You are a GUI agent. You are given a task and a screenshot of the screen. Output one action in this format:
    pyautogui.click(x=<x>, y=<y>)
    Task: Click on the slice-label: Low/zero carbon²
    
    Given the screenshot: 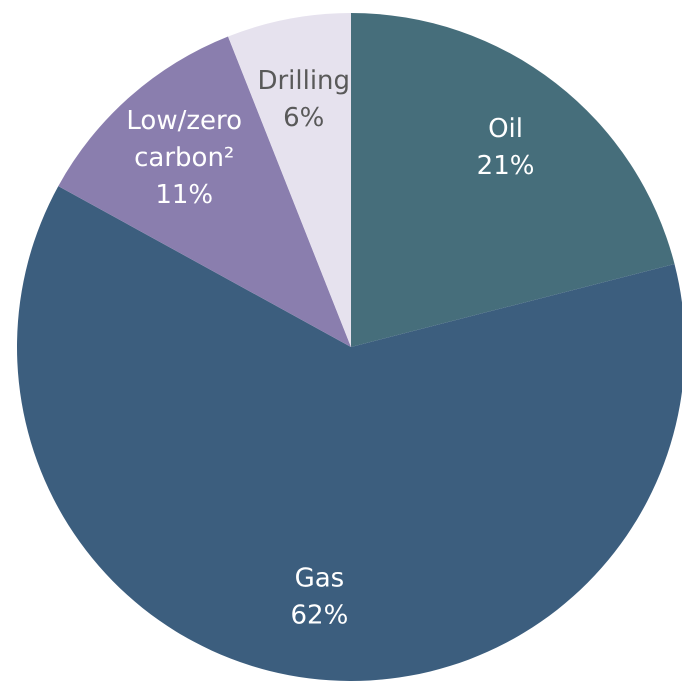 What is the action you would take?
    pyautogui.click(x=184, y=139)
    